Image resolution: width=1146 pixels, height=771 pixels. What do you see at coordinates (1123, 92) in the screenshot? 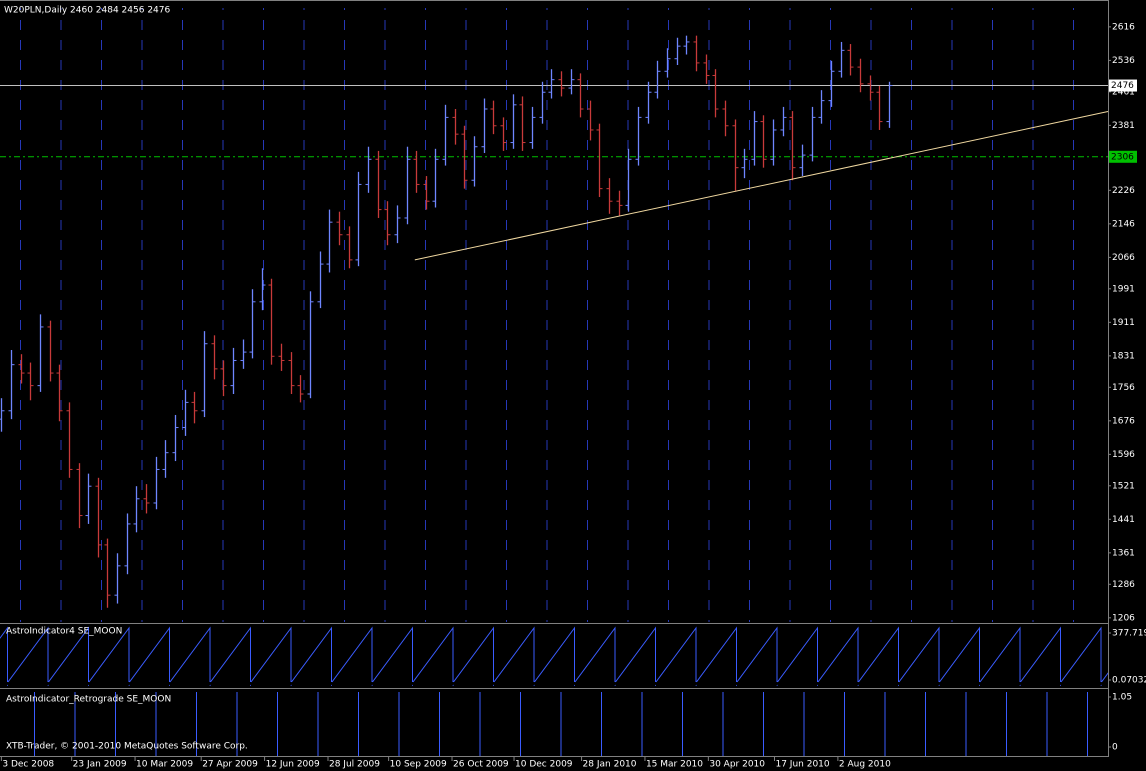
I see `y-tick-label: 2461` at bounding box center [1123, 92].